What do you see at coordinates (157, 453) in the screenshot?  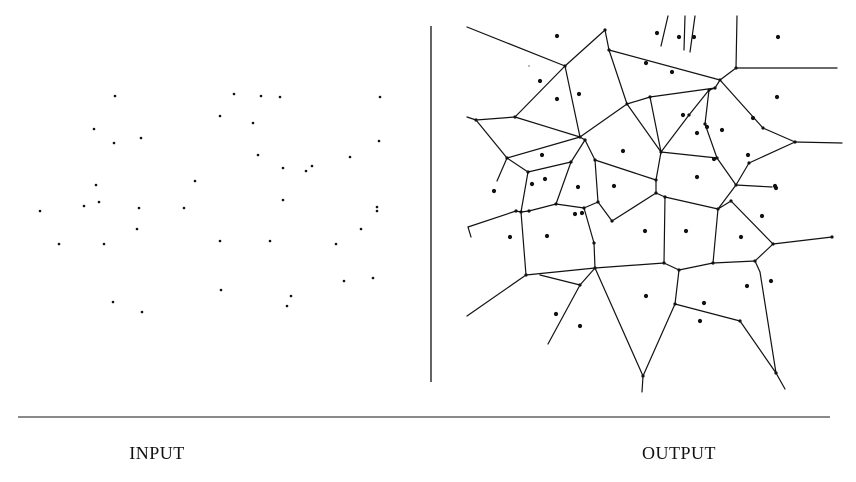 I see `input-caption: INPUT` at bounding box center [157, 453].